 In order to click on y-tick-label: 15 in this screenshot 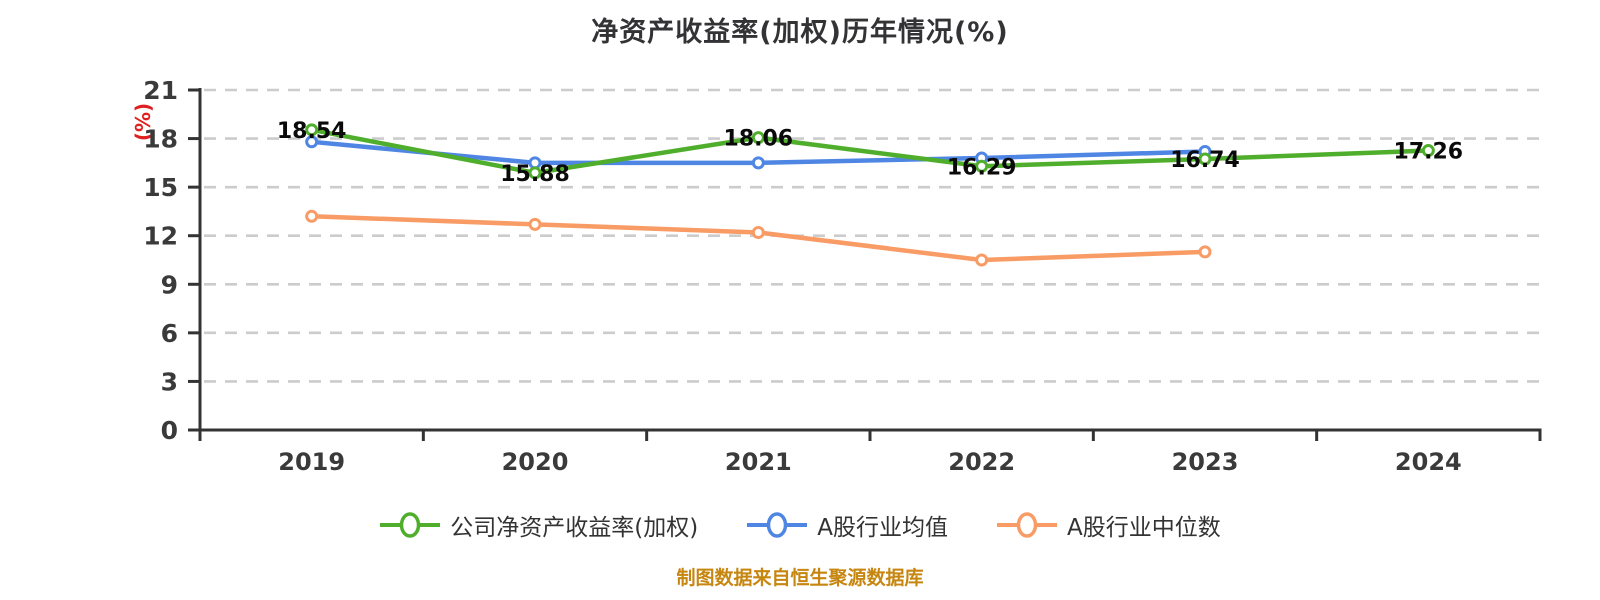, I will do `click(160, 187)`.